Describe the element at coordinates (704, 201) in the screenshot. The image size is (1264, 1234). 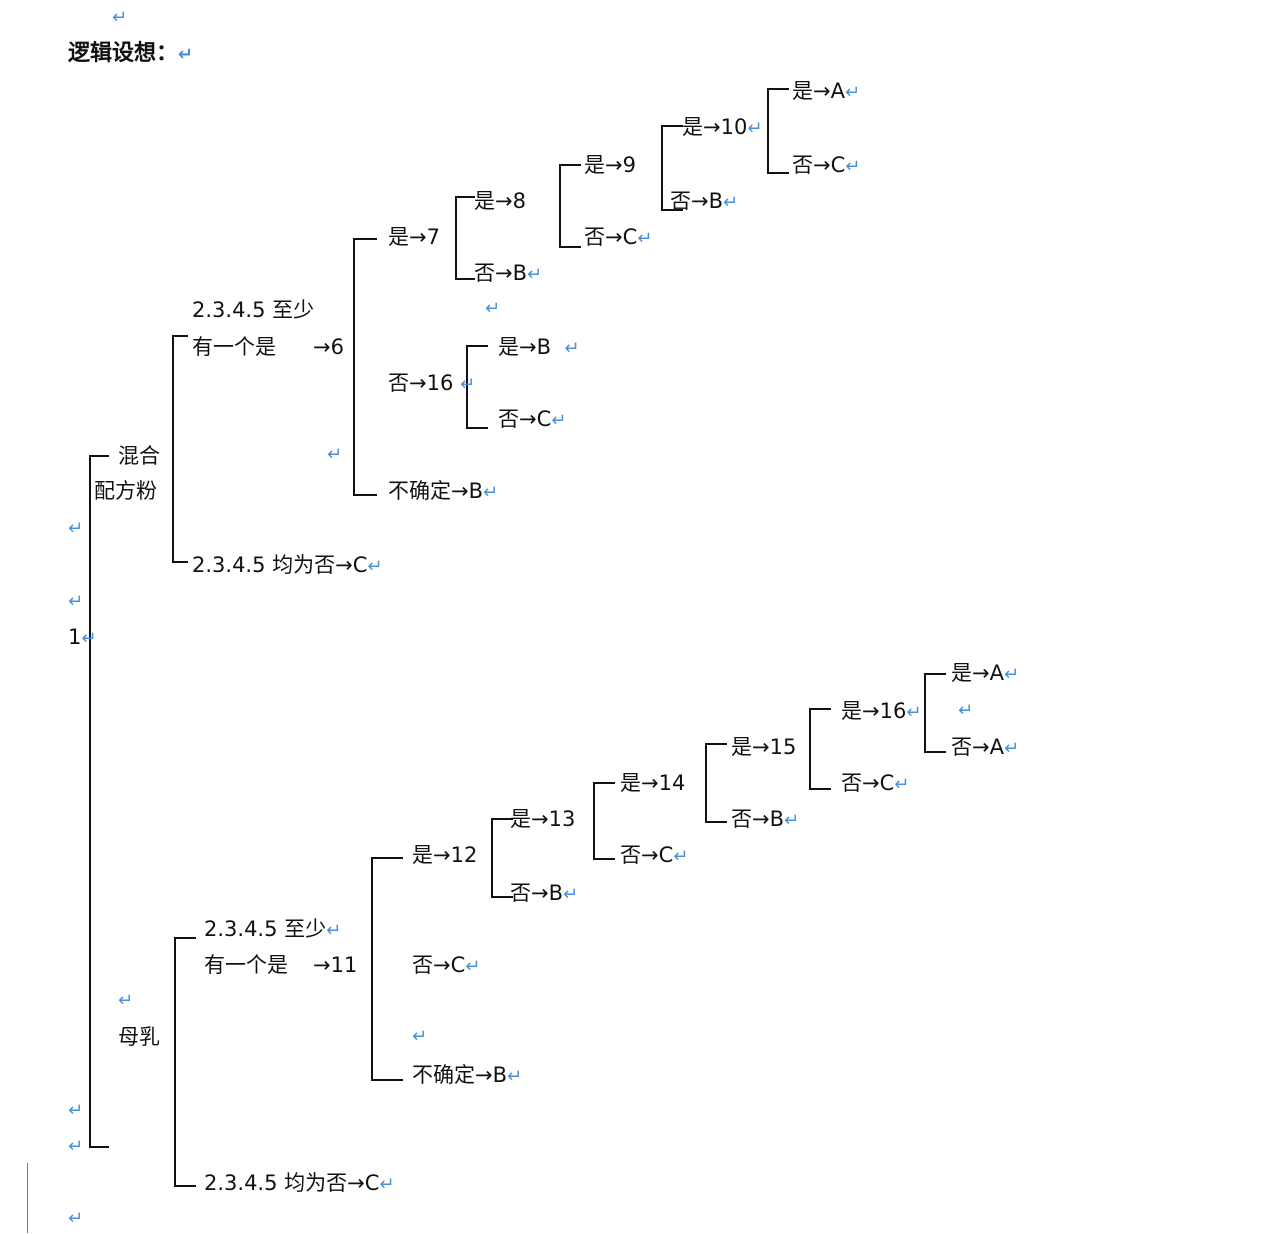
I see `node-9-no: 否→B↵` at that location.